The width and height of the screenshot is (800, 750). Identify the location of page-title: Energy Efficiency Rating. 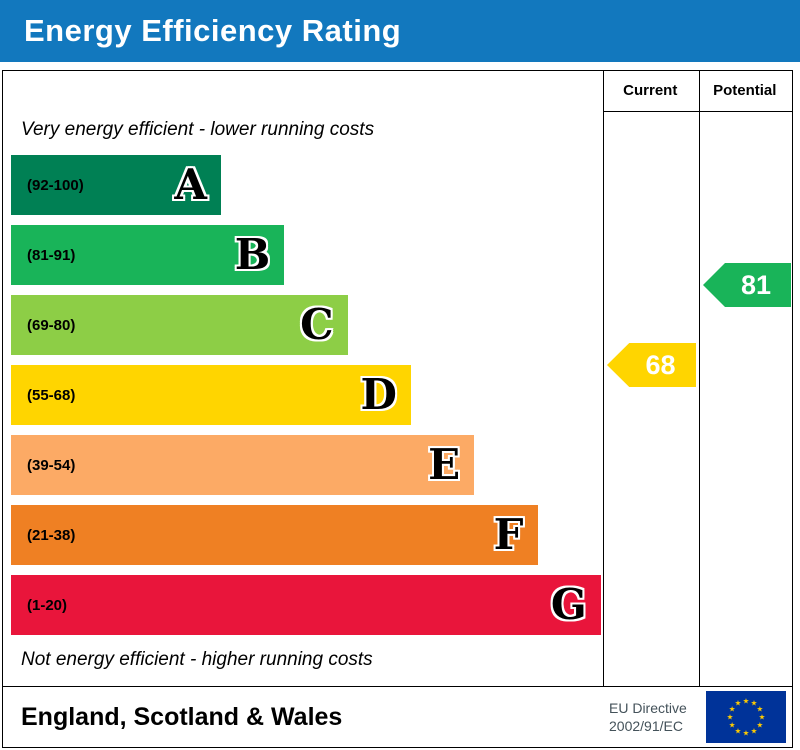
(213, 30).